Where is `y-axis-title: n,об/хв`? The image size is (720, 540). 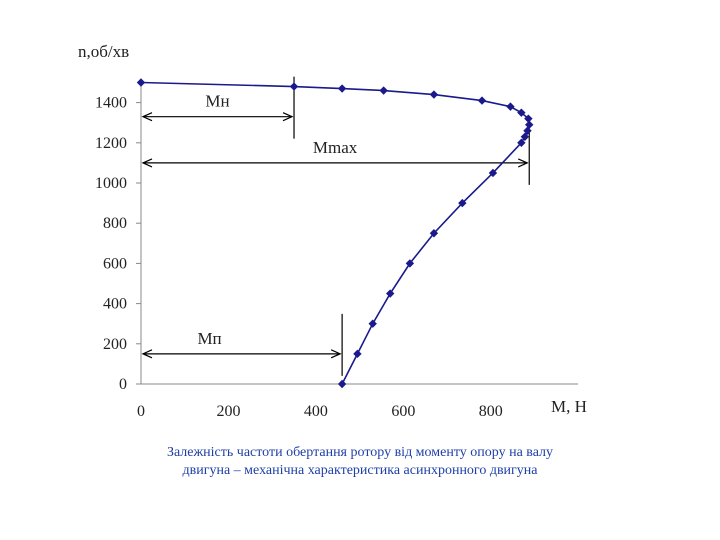
y-axis-title: n,об/хв is located at coordinates (103, 51).